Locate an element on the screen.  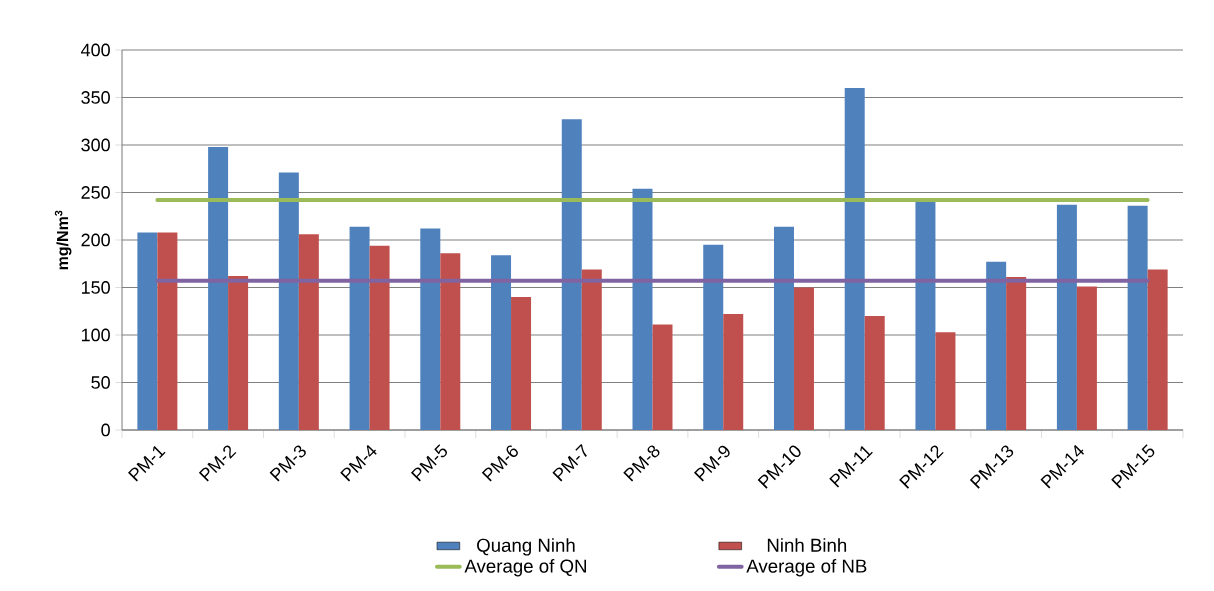
y-axis-title: mg/Nm$^{3}$ is located at coordinates (63, 240).